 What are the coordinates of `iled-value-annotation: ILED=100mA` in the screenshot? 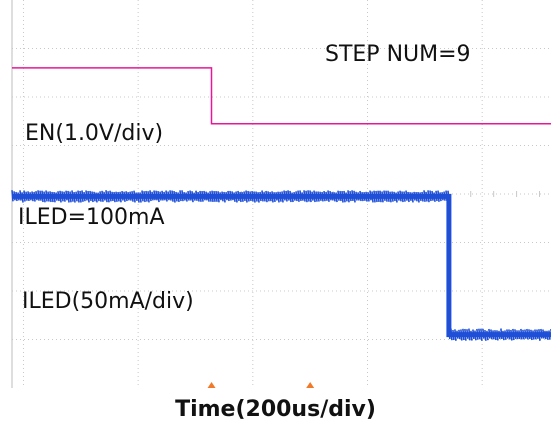 It's located at (91, 217).